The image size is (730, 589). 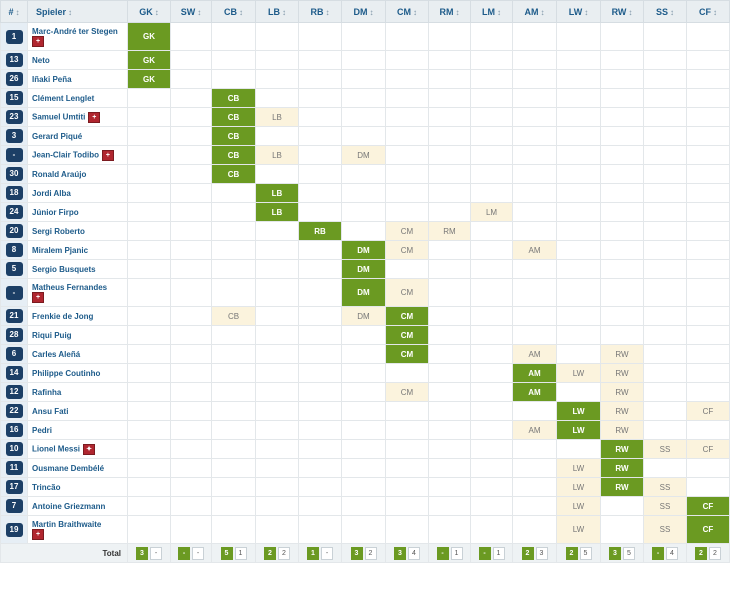 I want to click on player-name-link: Marc-André ter Stegen, so click(x=75, y=31).